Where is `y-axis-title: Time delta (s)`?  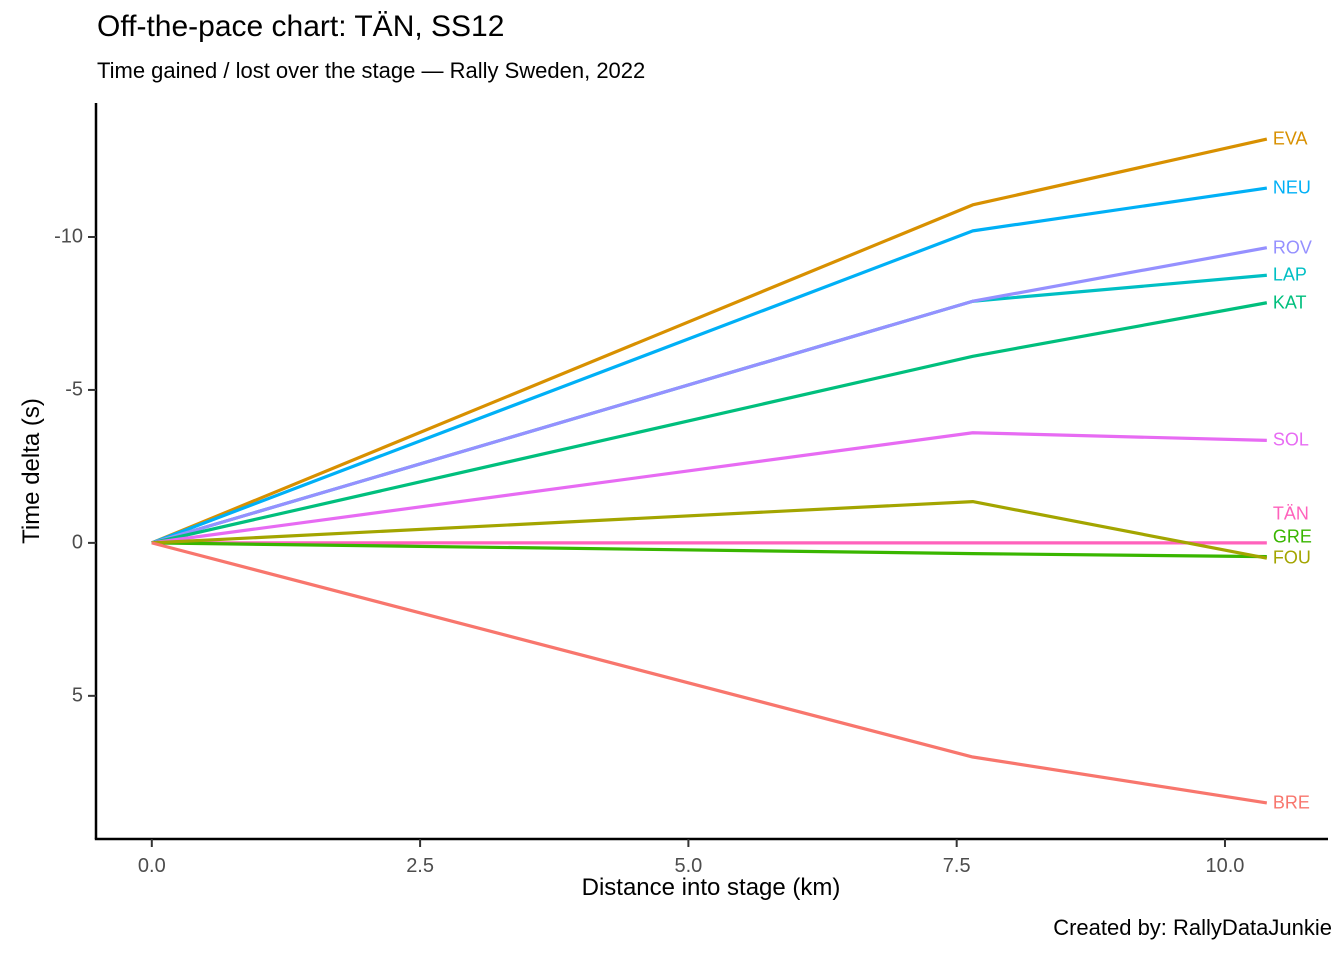 y-axis-title: Time delta (s) is located at coordinates (31, 471).